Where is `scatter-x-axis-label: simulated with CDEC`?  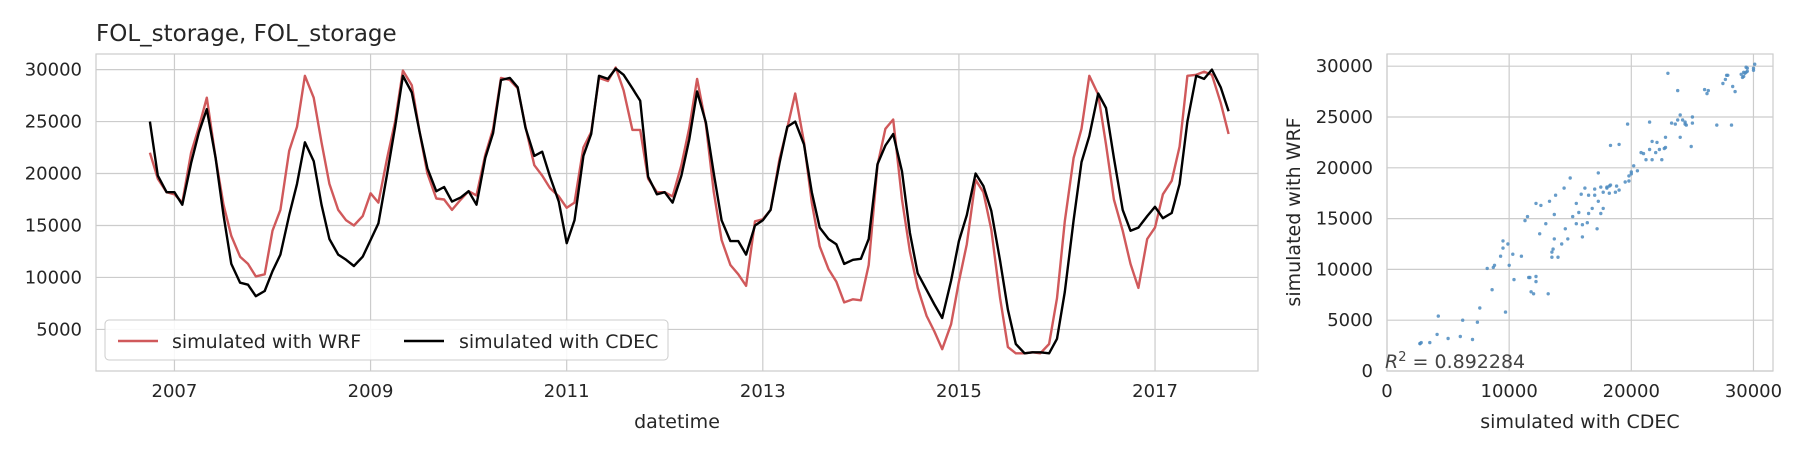 scatter-x-axis-label: simulated with CDEC is located at coordinates (1579, 422).